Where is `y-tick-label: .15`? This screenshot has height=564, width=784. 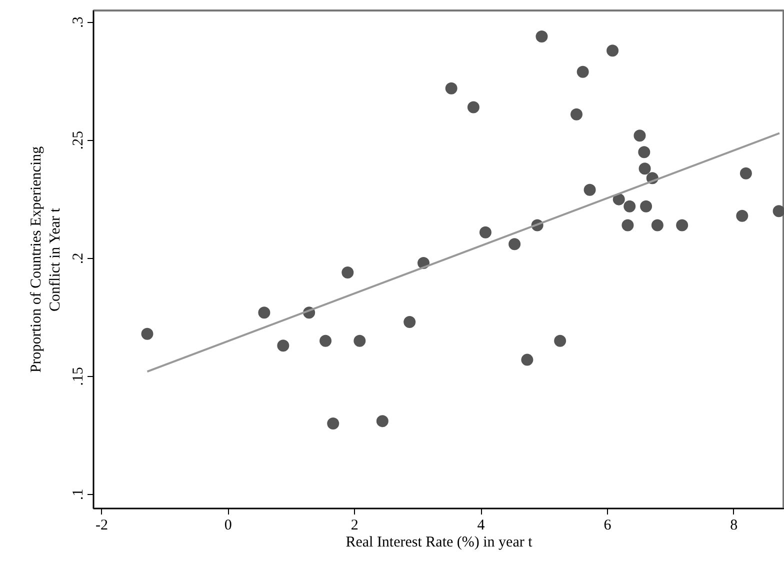
y-tick-label: .15 is located at coordinates (78, 376).